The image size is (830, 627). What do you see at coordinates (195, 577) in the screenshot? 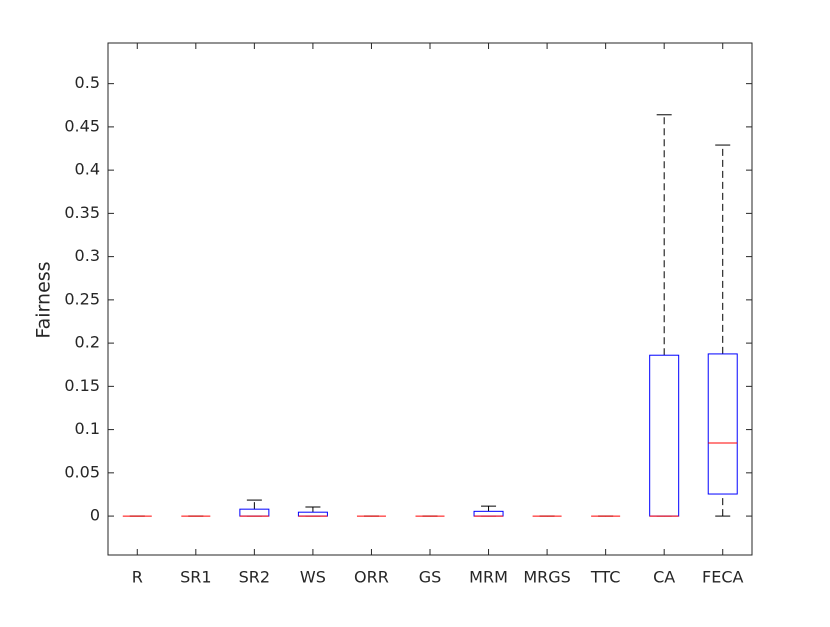
I see `x-tick-label: SR1` at bounding box center [195, 577].